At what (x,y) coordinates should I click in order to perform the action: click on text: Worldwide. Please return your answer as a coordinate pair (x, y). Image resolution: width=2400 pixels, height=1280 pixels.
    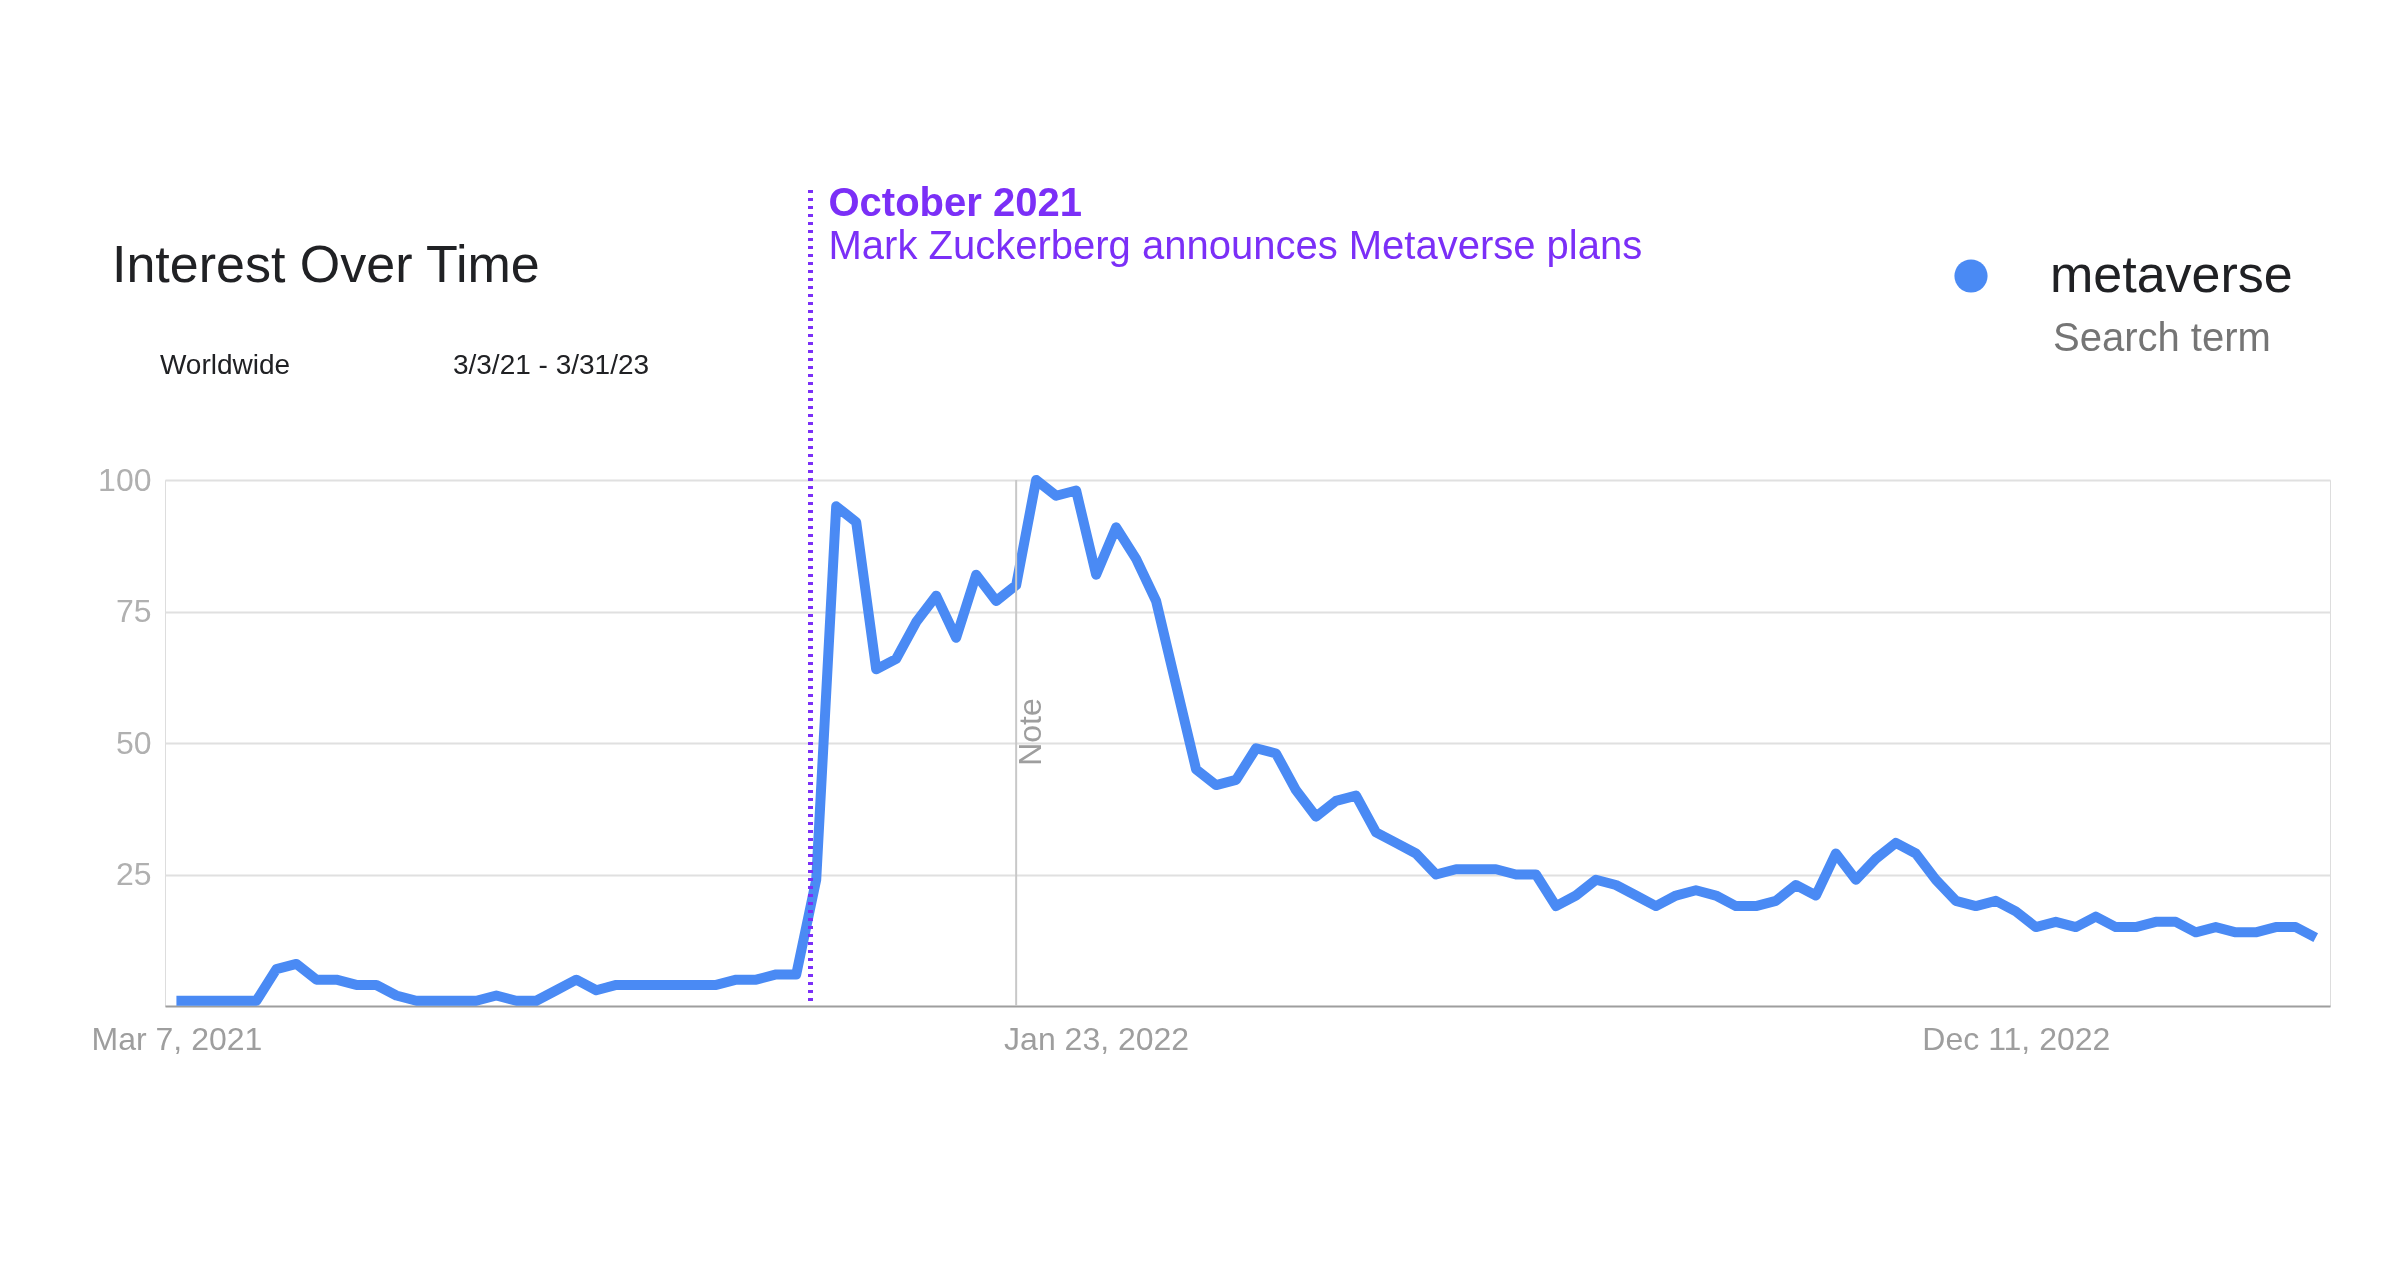
    Looking at the image, I should click on (225, 364).